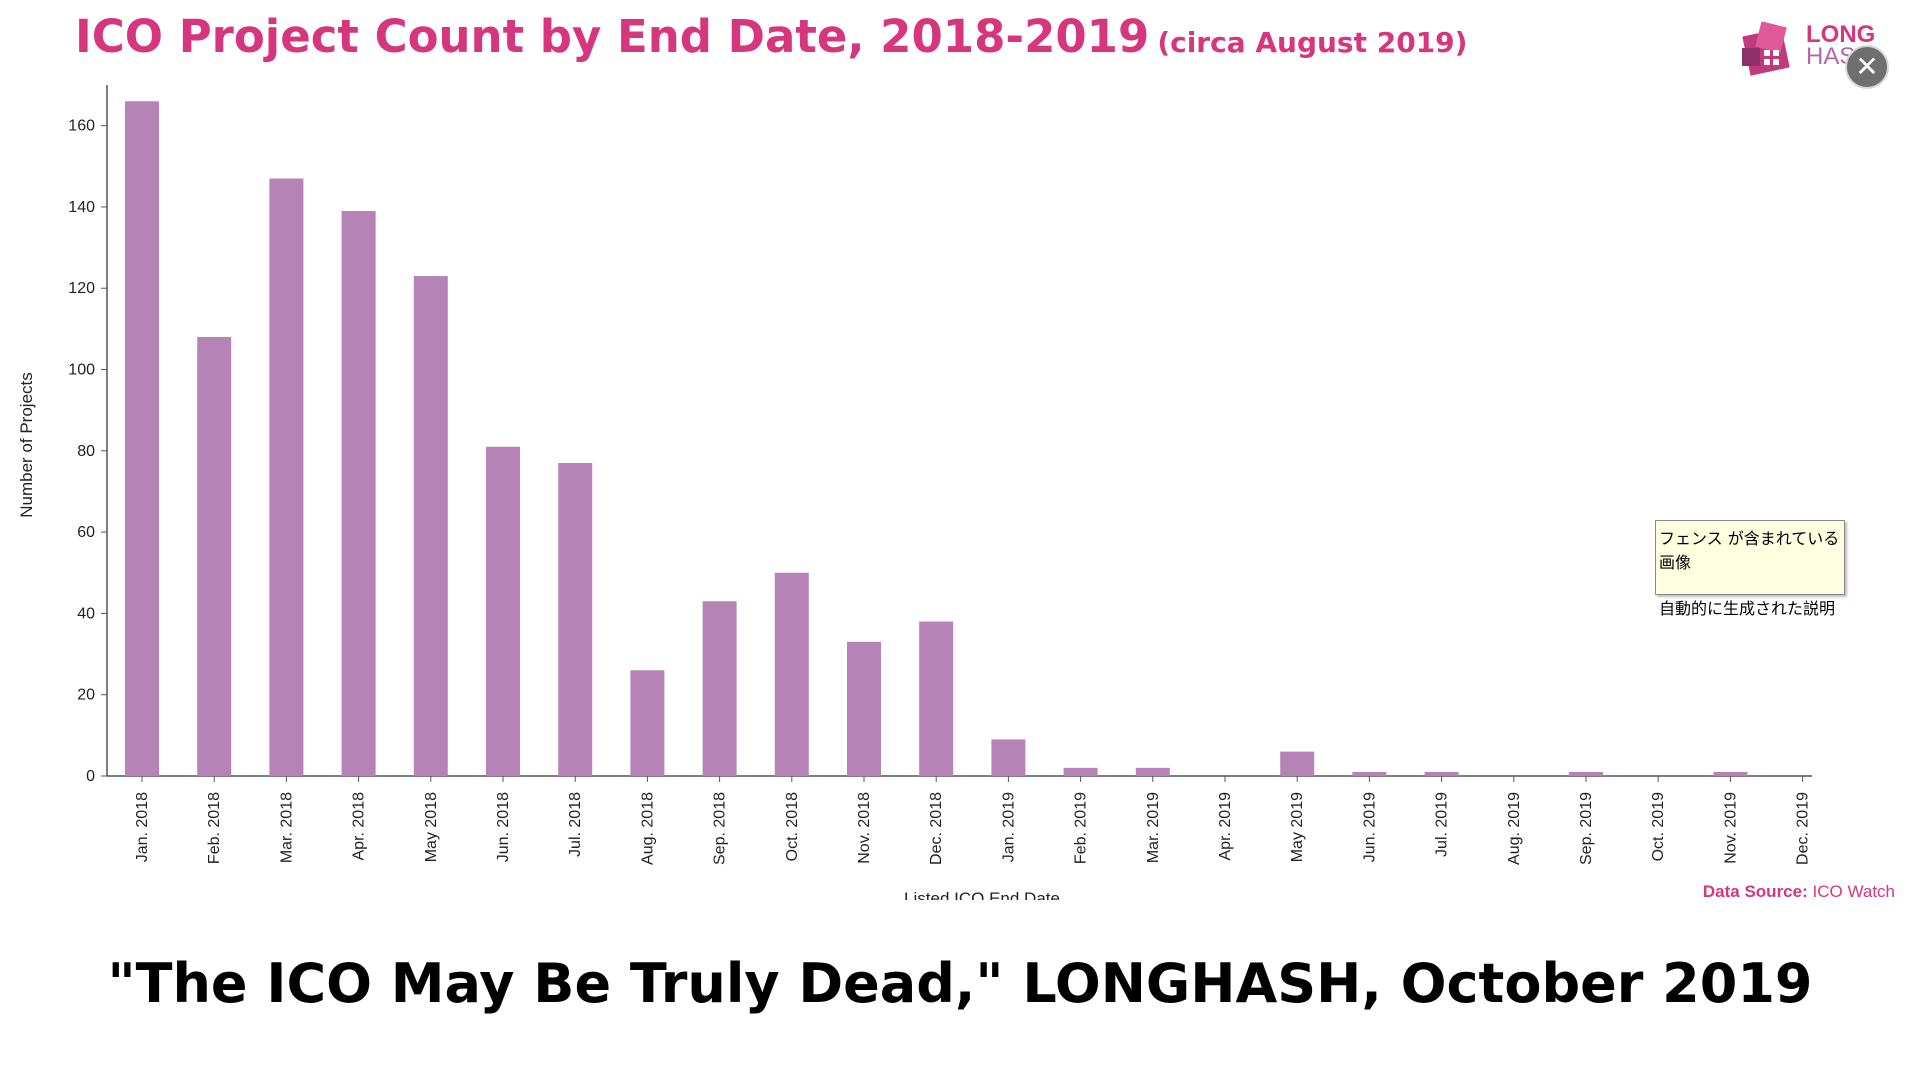 The width and height of the screenshot is (1920, 1080). Describe the element at coordinates (864, 828) in the screenshot. I see `x-tick-label: Nov. 2018` at that location.